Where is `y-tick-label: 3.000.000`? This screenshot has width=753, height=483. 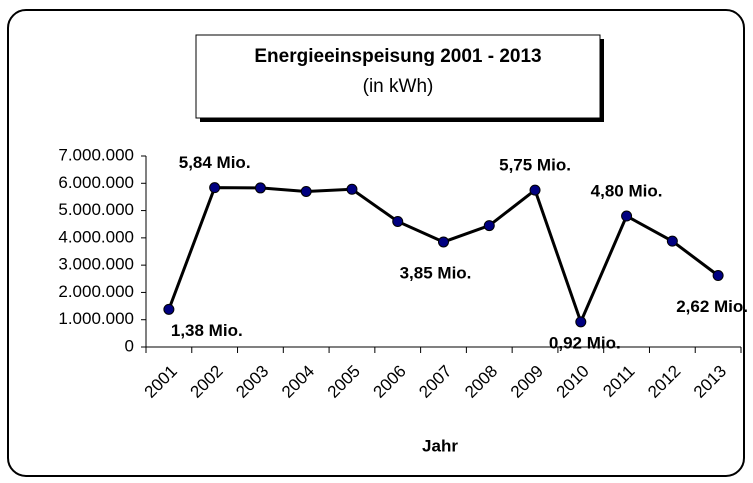 y-tick-label: 3.000.000 is located at coordinates (96, 264).